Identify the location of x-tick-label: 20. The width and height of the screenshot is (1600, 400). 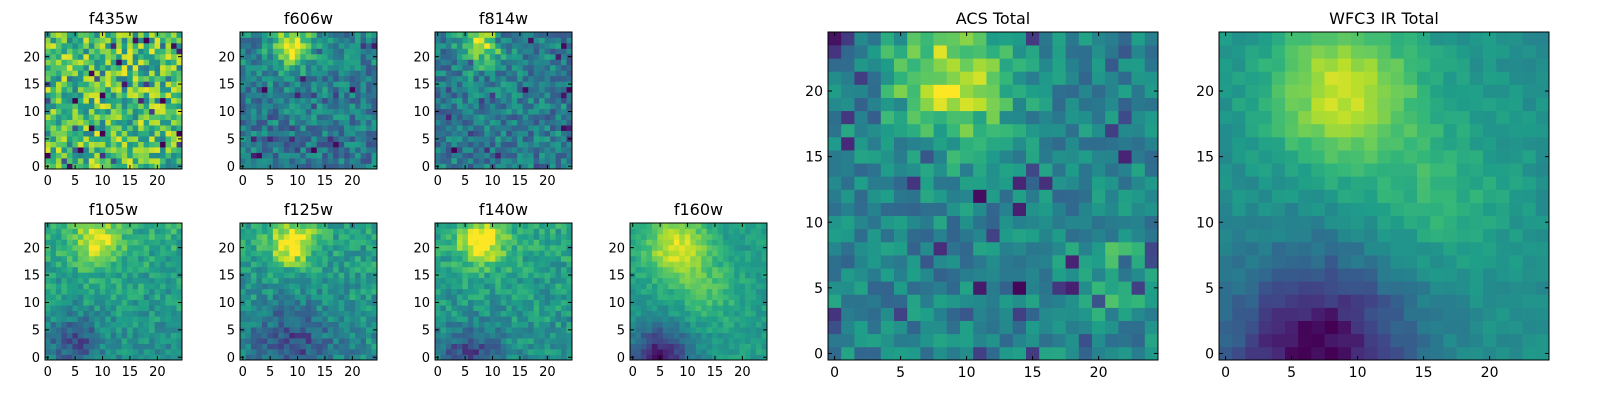
(742, 372).